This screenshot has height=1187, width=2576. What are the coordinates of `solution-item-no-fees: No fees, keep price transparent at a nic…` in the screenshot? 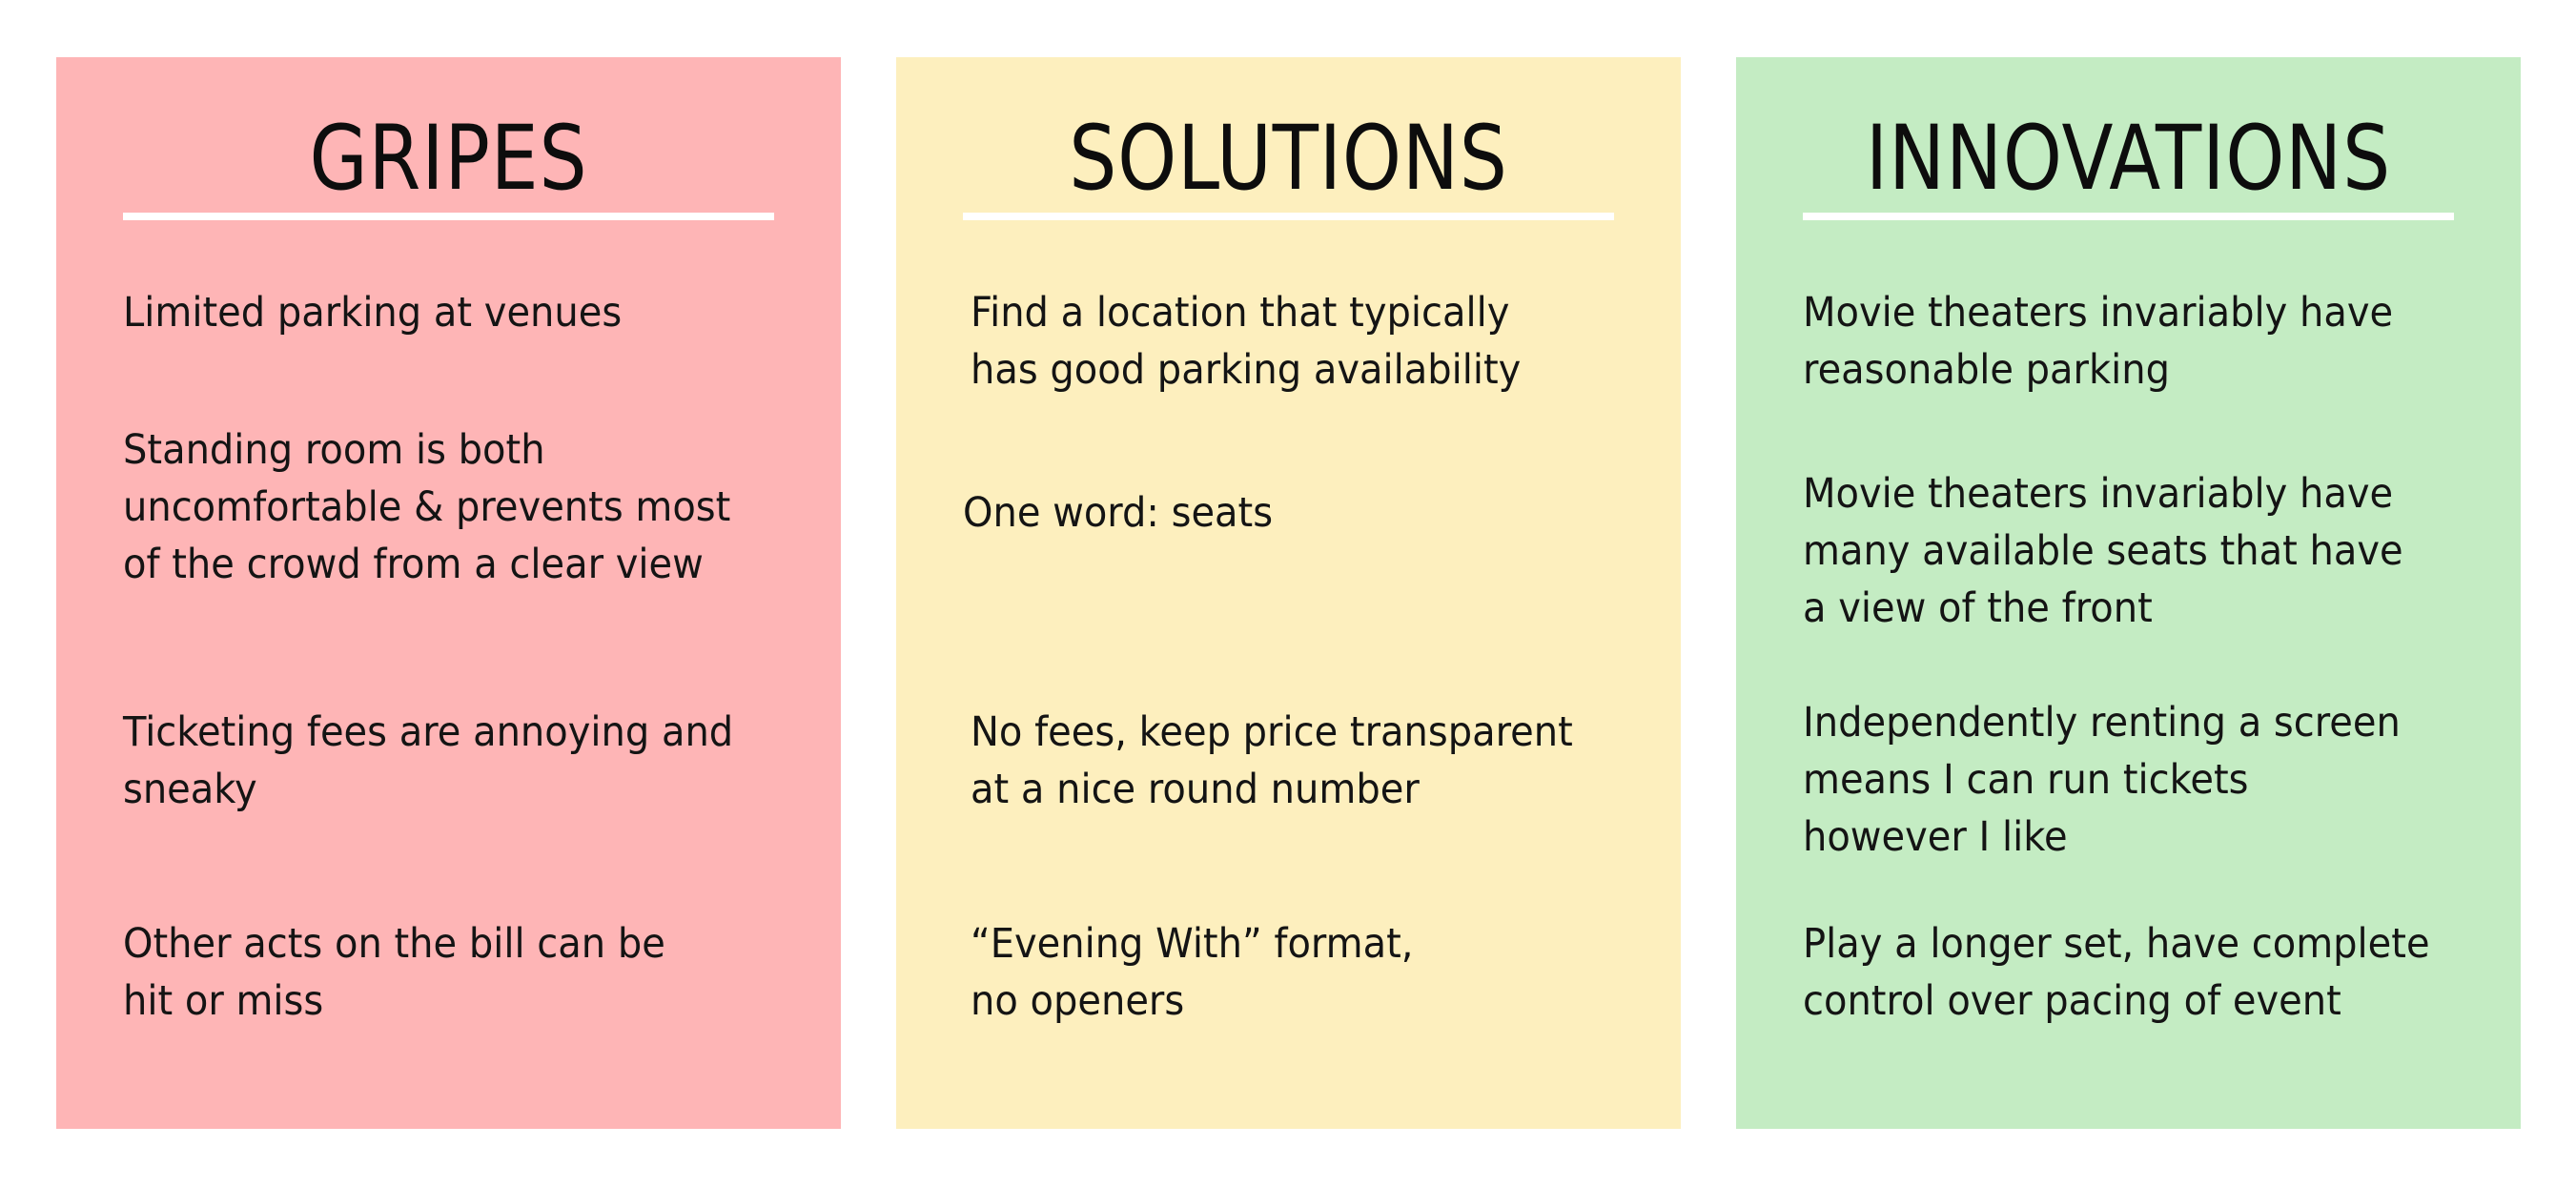 It's located at (1272, 761).